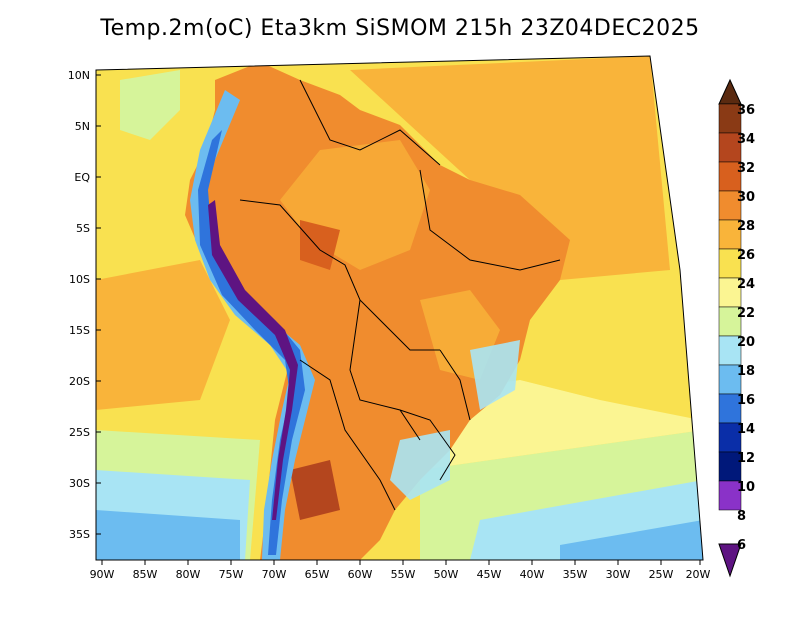 The image size is (800, 618). I want to click on colorbar-label: 12, so click(746, 458).